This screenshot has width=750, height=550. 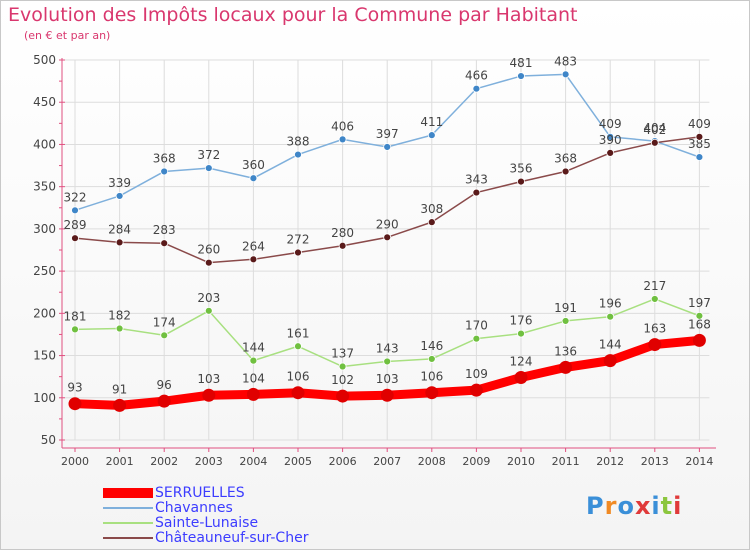 I want to click on x-tick-label: 2013, so click(x=655, y=461).